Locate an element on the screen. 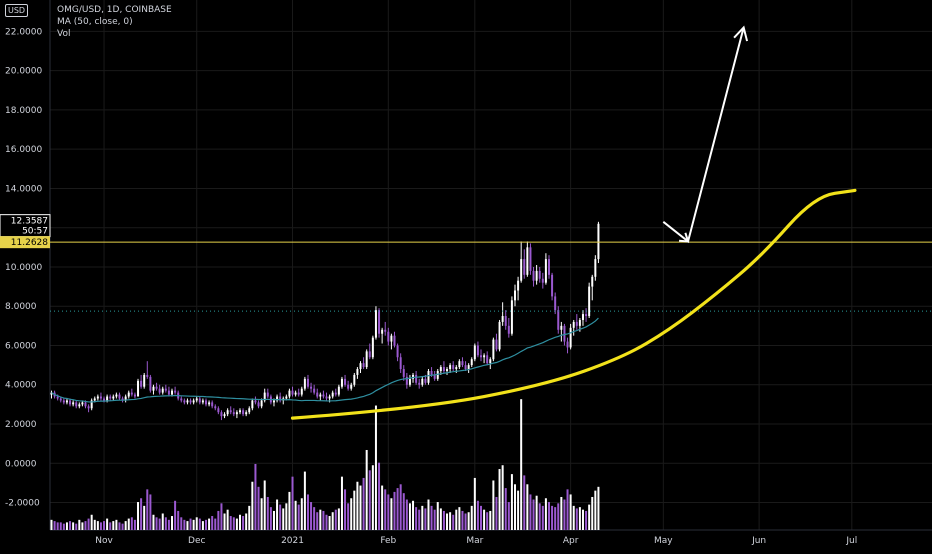 The height and width of the screenshot is (554, 932). ma-line-path is located at coordinates (325, 360).